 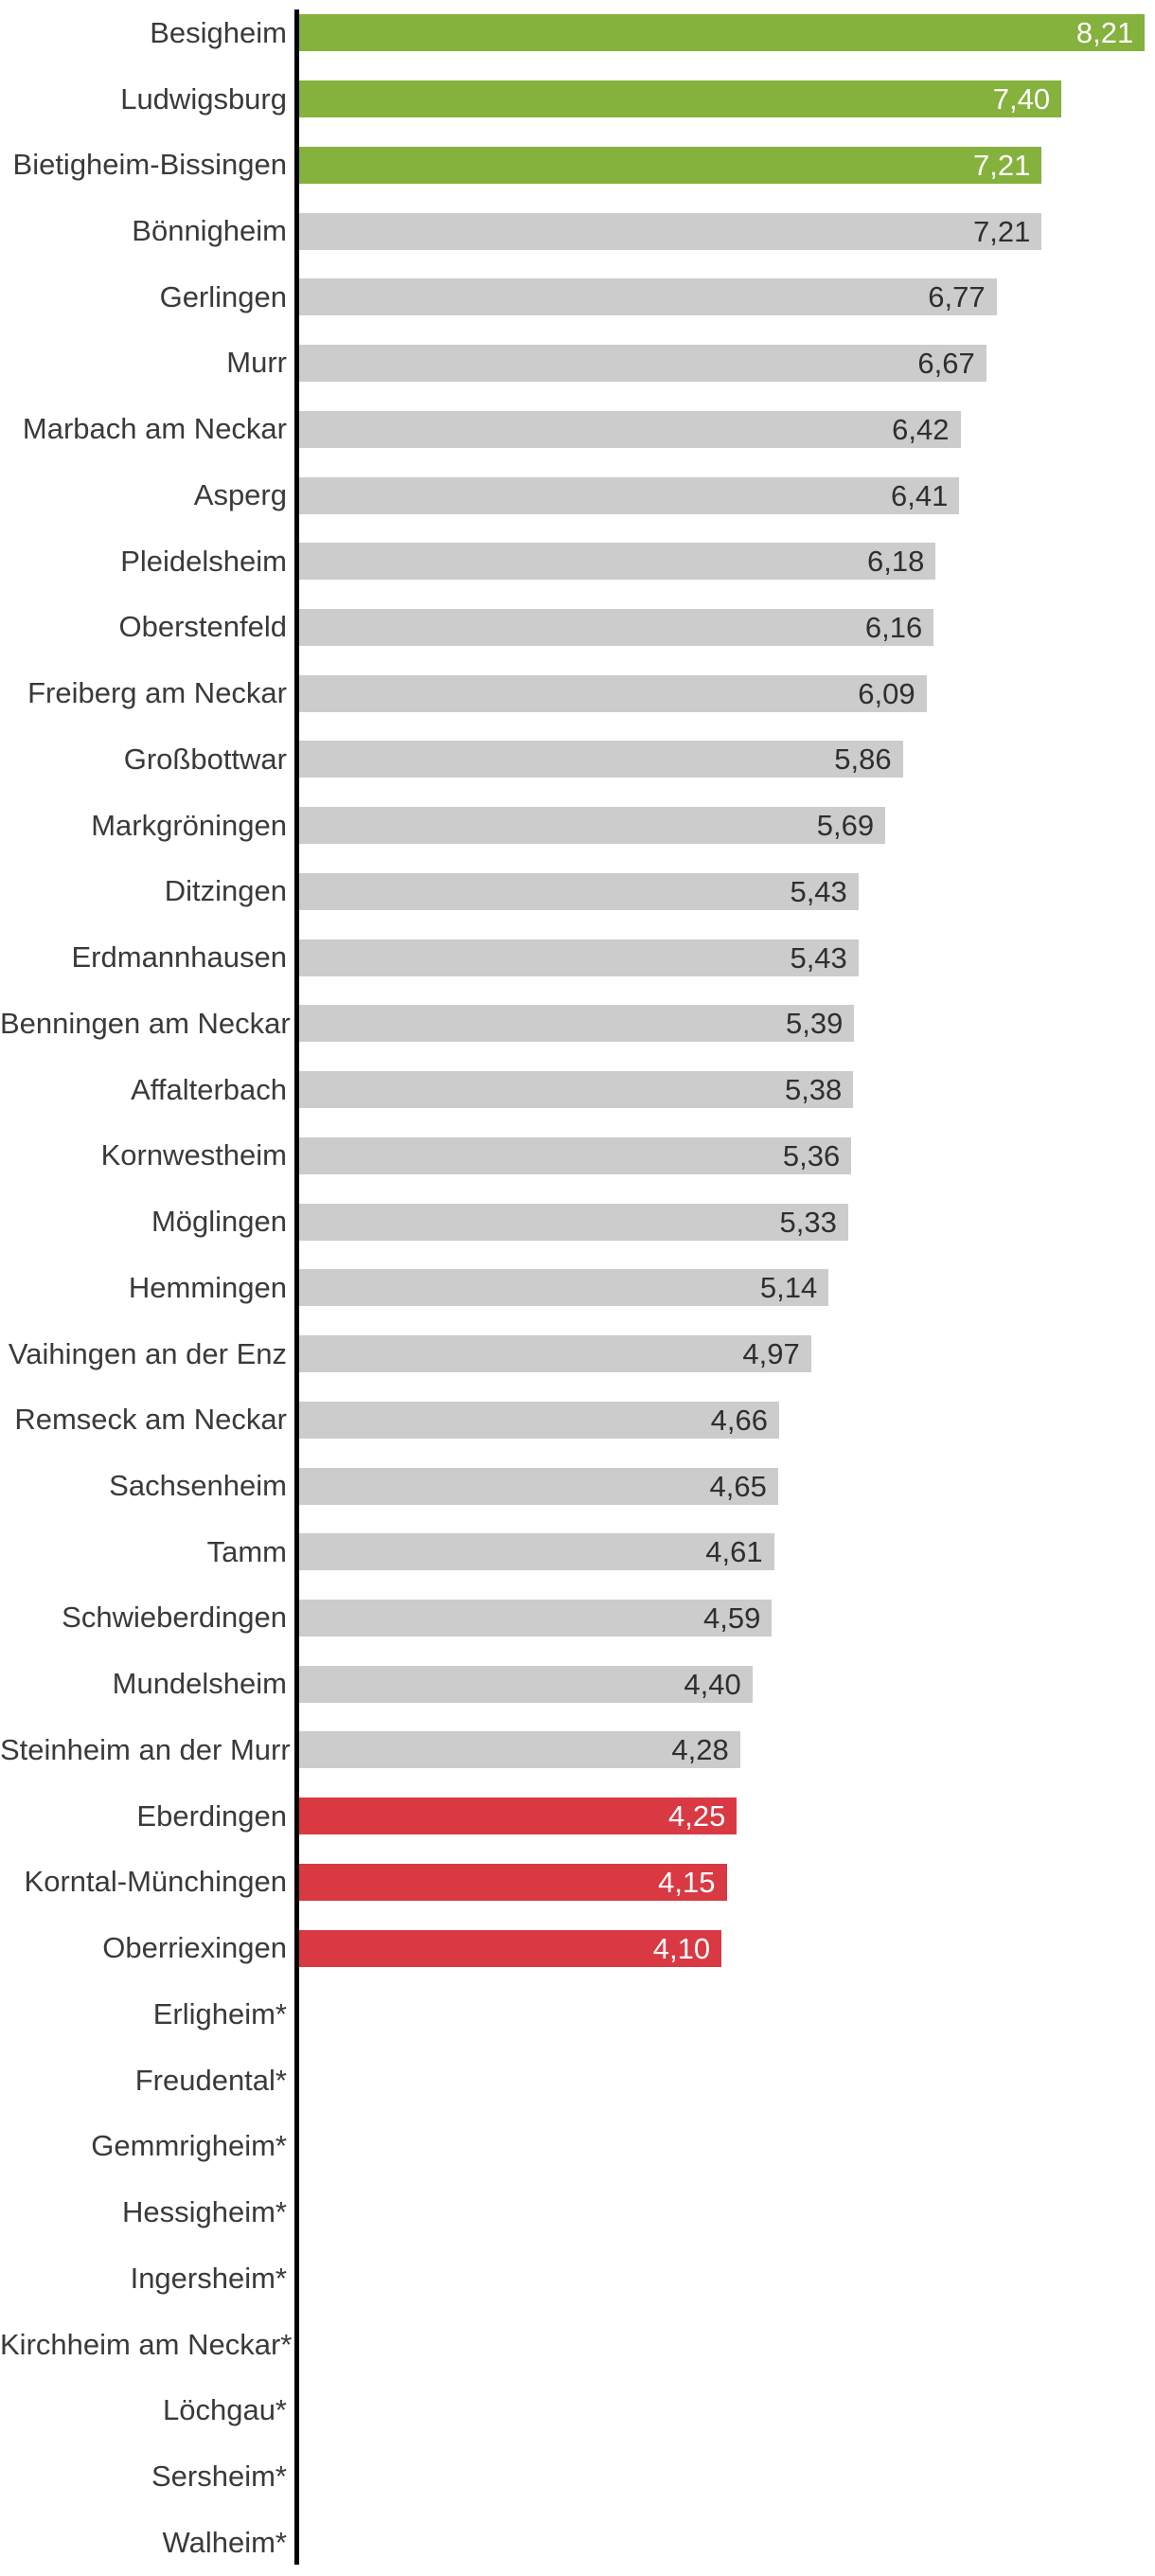 What do you see at coordinates (564, 1288) in the screenshot?
I see `value-bar: 5,14` at bounding box center [564, 1288].